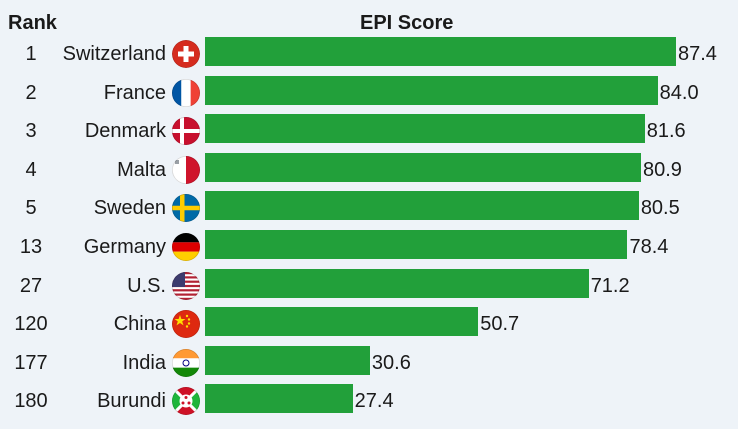 The image size is (738, 429). What do you see at coordinates (31, 324) in the screenshot?
I see `rank-label: 120` at bounding box center [31, 324].